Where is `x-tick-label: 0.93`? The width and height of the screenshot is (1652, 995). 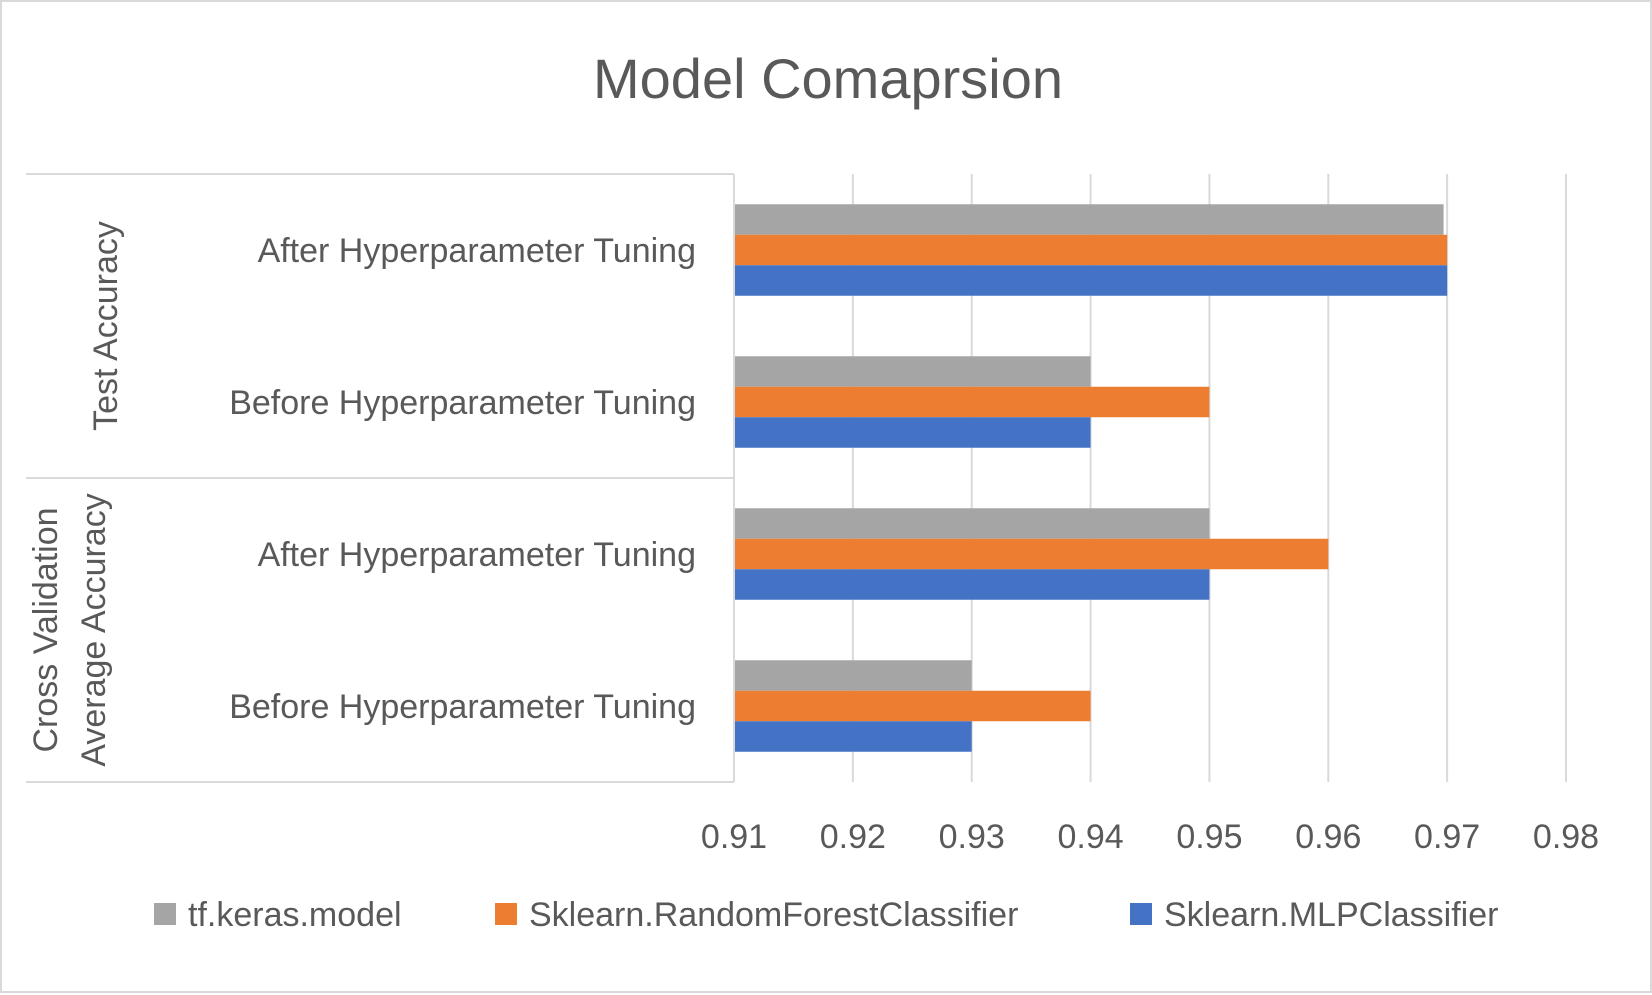
x-tick-label: 0.93 is located at coordinates (972, 837).